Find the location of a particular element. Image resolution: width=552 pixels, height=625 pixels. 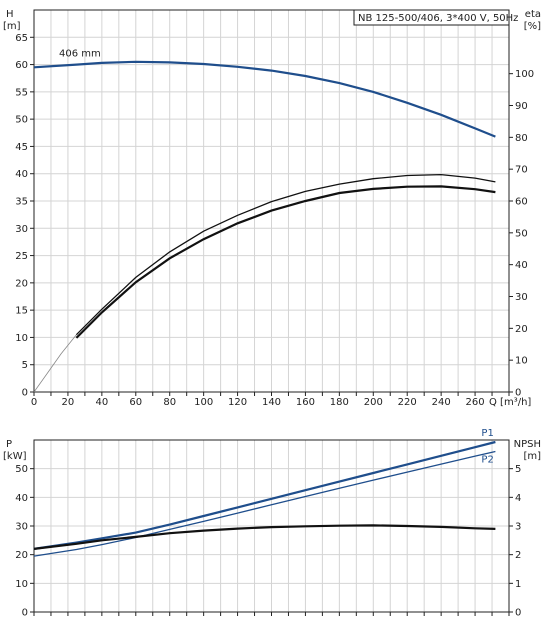

x-tick-label: 20 is located at coordinates (68, 402).